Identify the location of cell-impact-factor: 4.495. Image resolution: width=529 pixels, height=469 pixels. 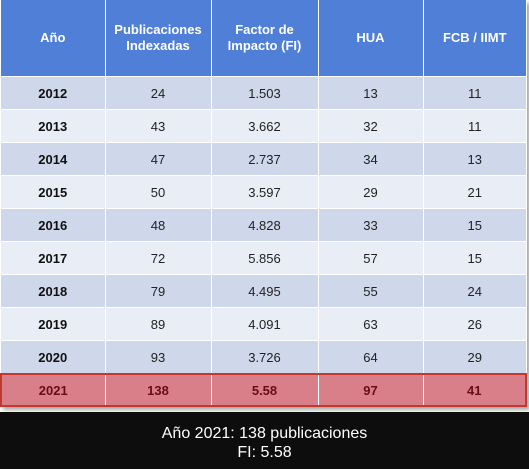
(265, 291).